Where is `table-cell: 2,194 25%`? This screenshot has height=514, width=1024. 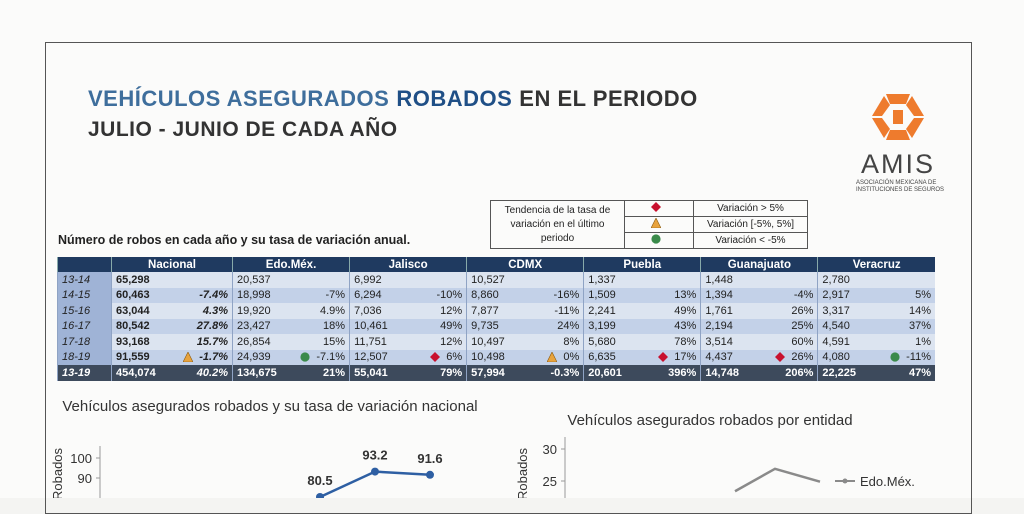 table-cell: 2,194 25% is located at coordinates (759, 326).